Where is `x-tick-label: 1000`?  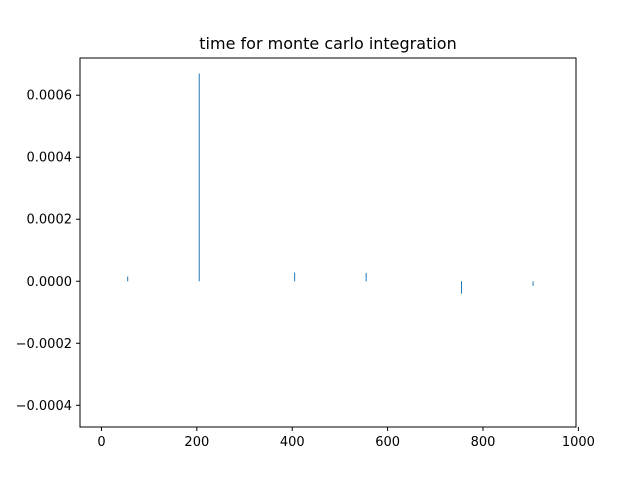
x-tick-label: 1000 is located at coordinates (578, 442).